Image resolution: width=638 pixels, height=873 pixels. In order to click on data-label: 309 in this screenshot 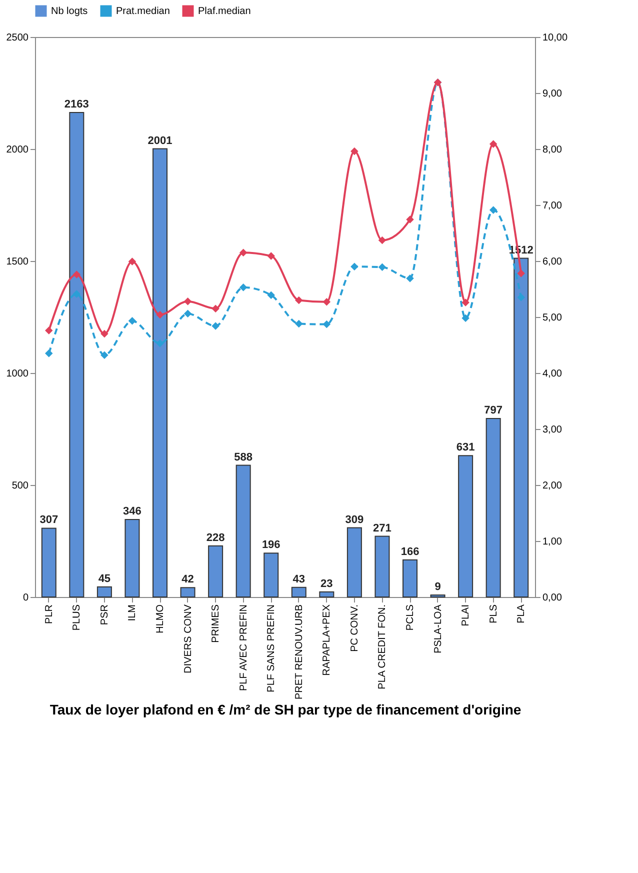, I will do `click(354, 520)`.